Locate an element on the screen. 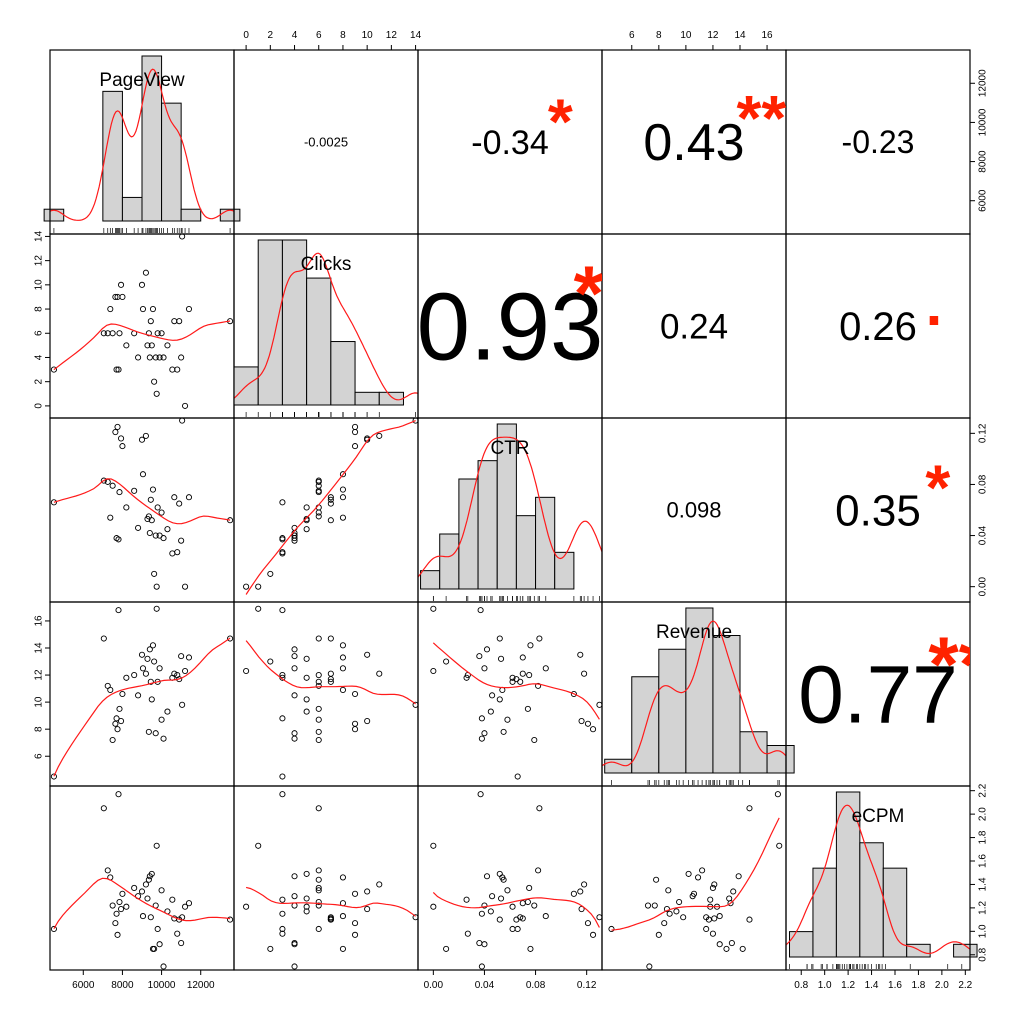 The height and width of the screenshot is (1024, 1024). smoother-Revenue-vs-Clicks is located at coordinates (330, 672).